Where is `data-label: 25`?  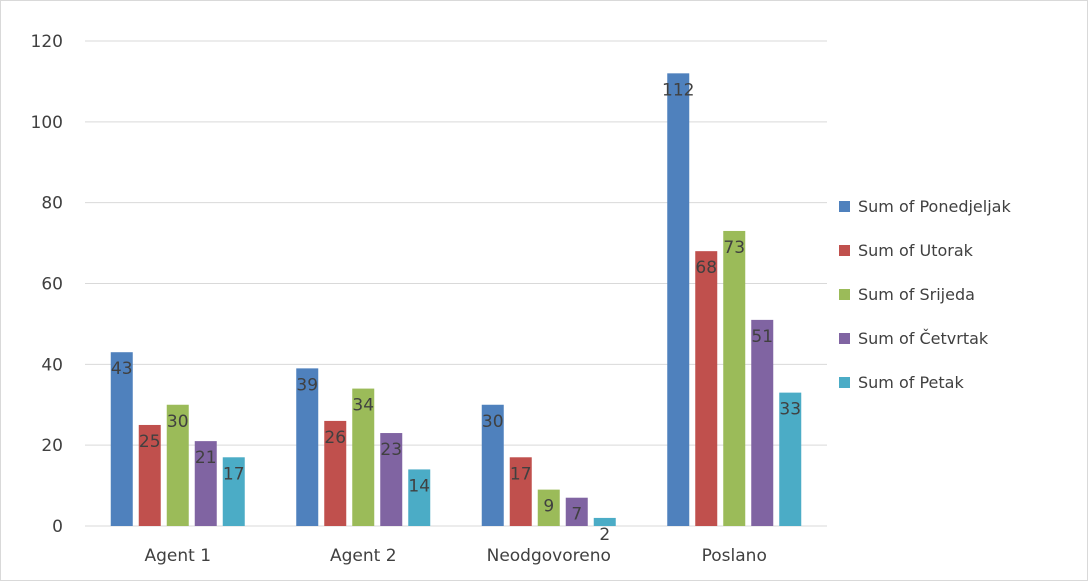 data-label: 25 is located at coordinates (150, 442).